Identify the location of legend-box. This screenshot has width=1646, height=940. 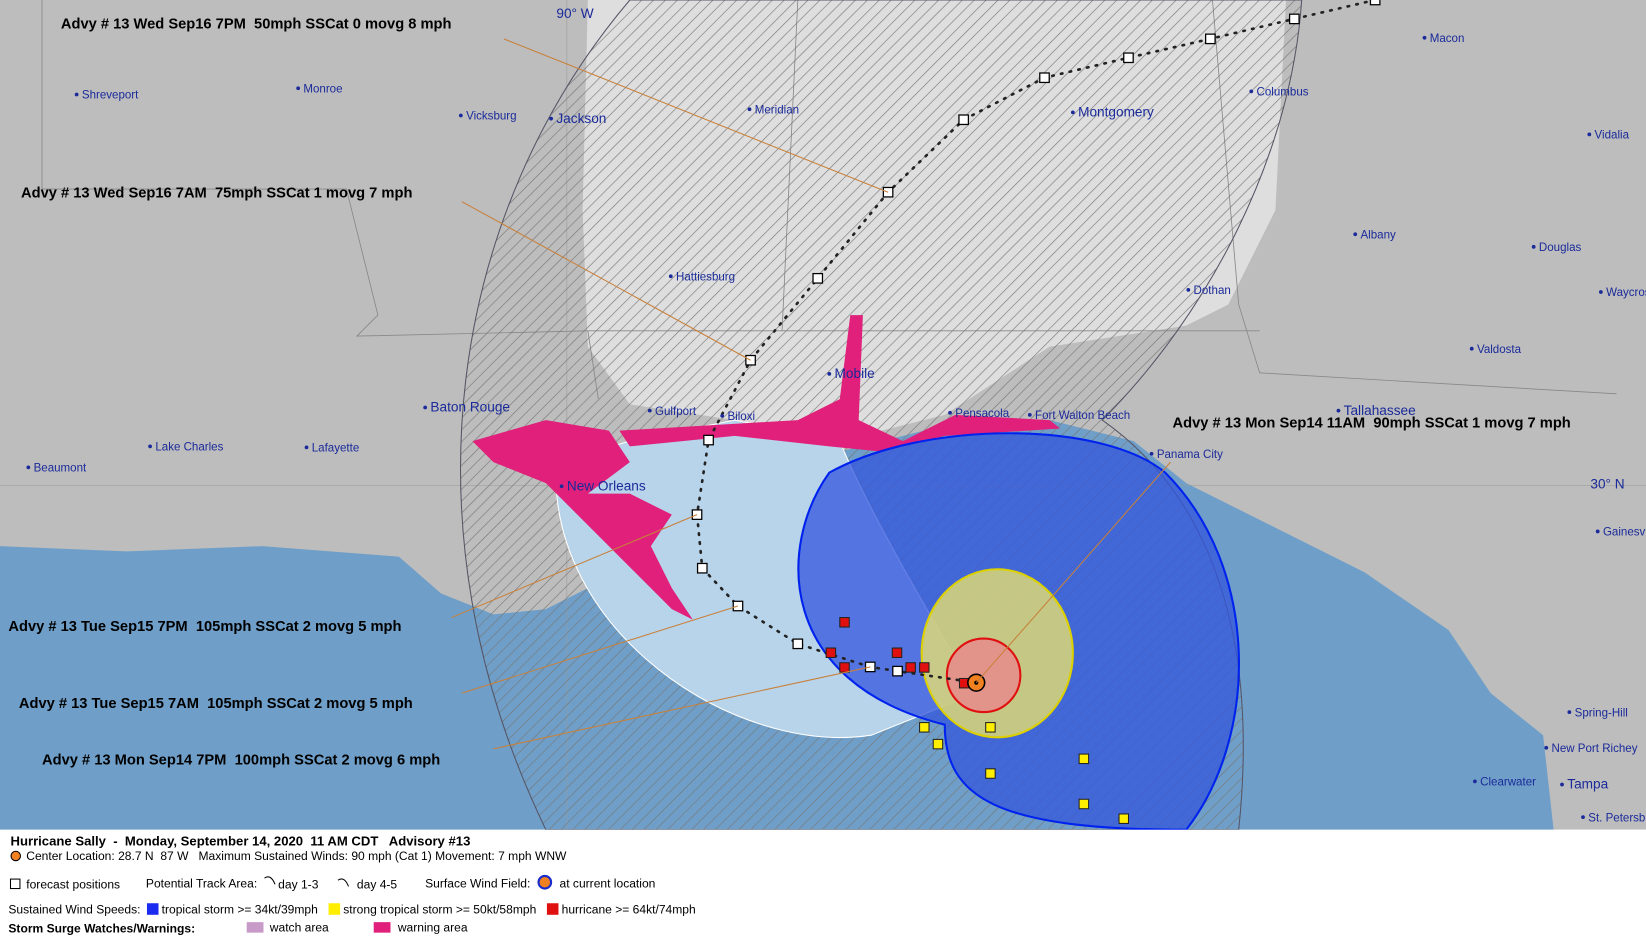
(823, 884).